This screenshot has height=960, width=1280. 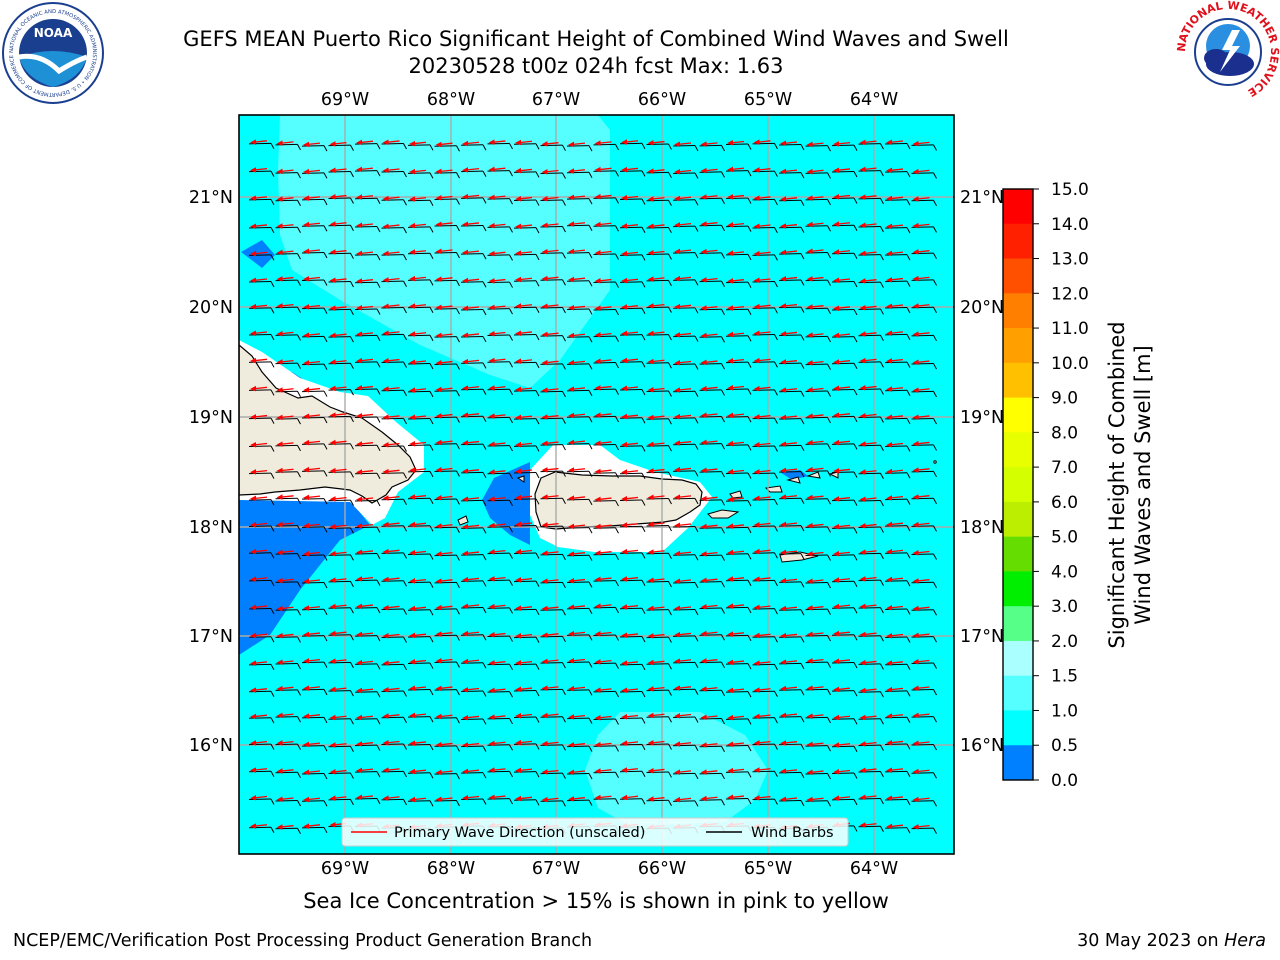 What do you see at coordinates (519, 833) in the screenshot?
I see `legend-wave-label: Primary Wave Direction (unscaled)` at bounding box center [519, 833].